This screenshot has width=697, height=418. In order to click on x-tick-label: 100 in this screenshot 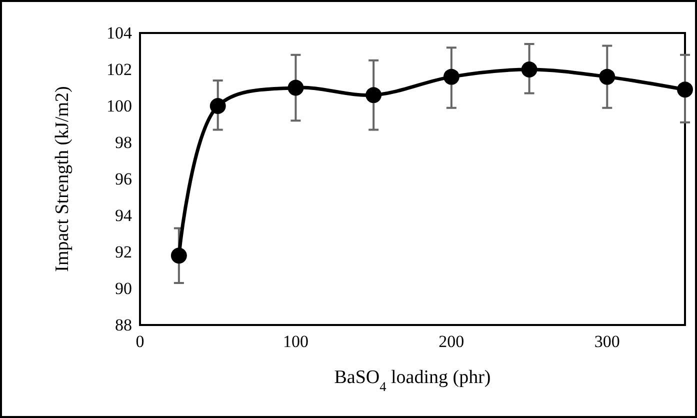, I will do `click(295, 342)`.